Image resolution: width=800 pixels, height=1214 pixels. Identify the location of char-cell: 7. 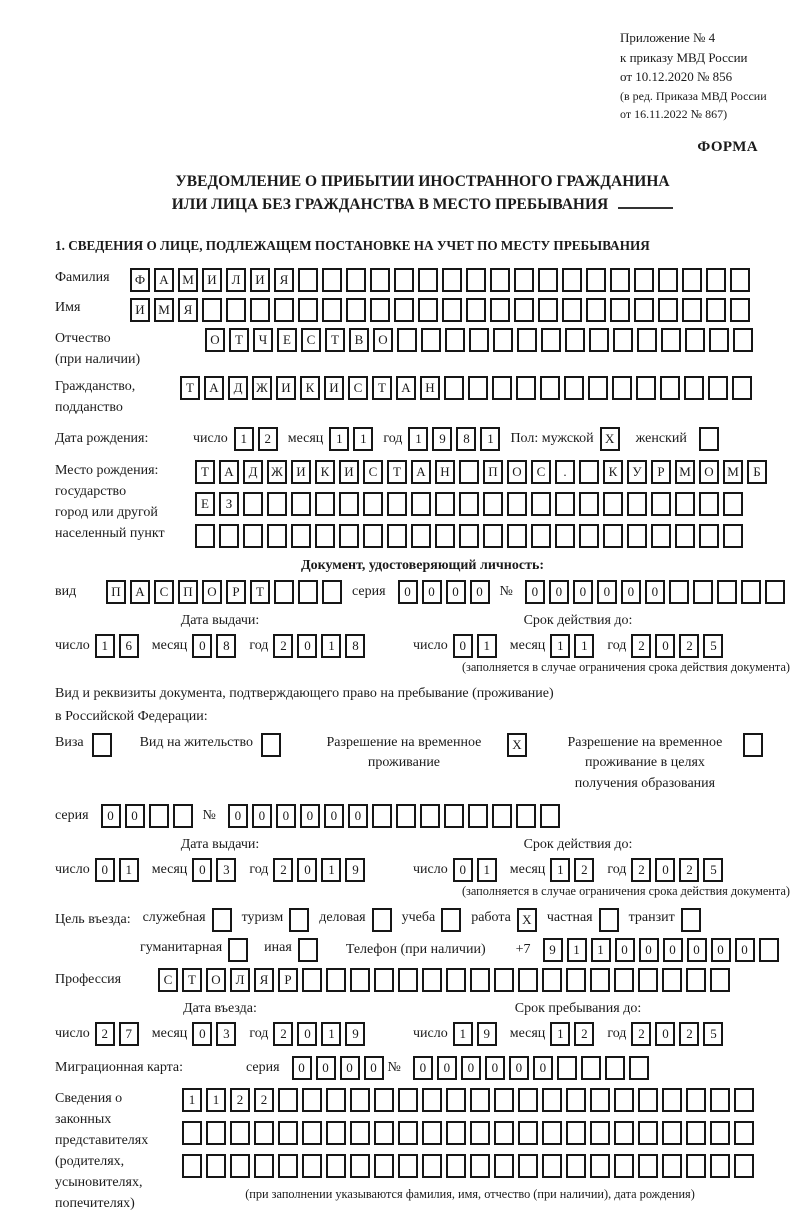
(128, 1033).